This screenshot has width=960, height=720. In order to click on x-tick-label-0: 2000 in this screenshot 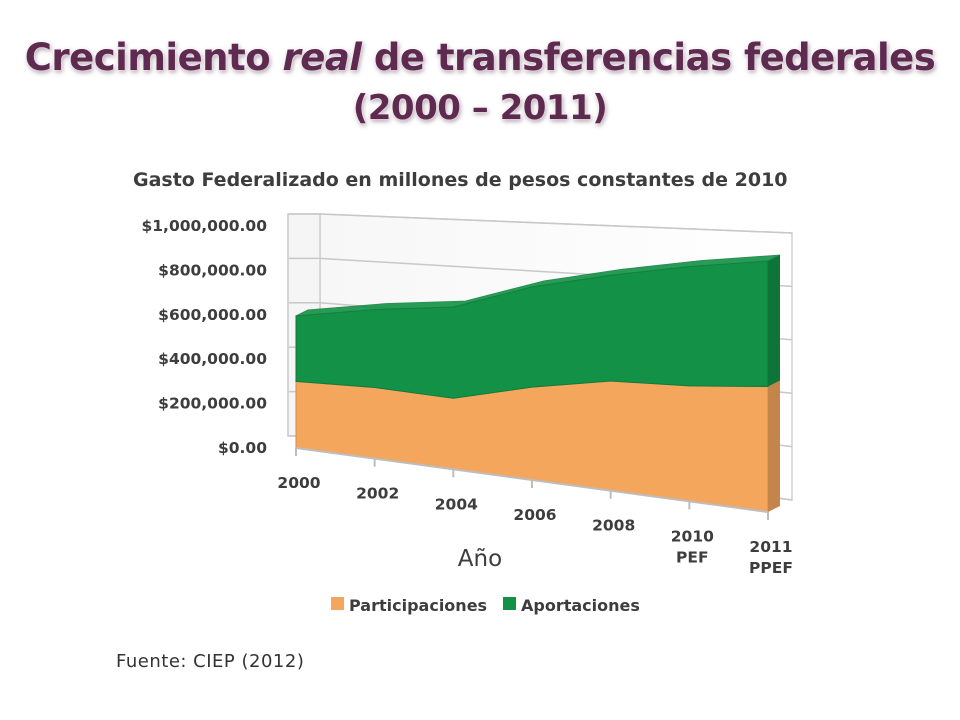, I will do `click(298, 483)`.